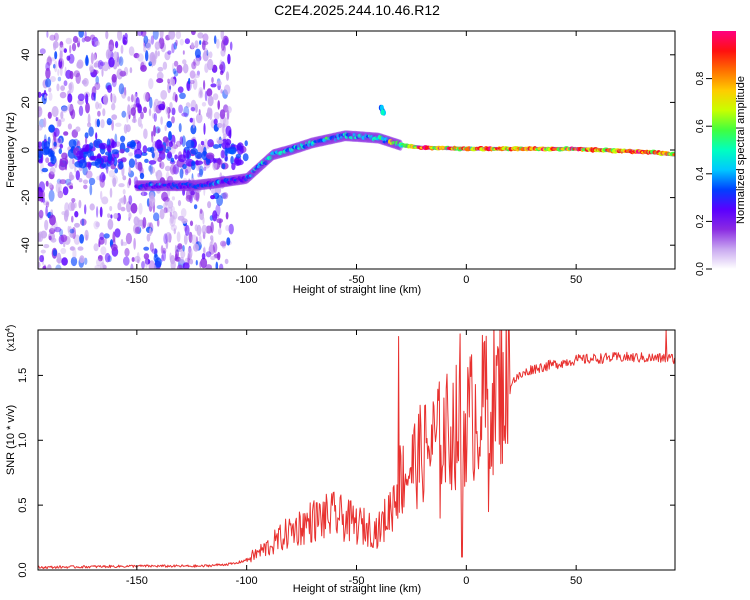 The image size is (750, 600). Describe the element at coordinates (357, 10) in the screenshot. I see `figure-title: C2E4.2025.244.10.46.R12` at that location.